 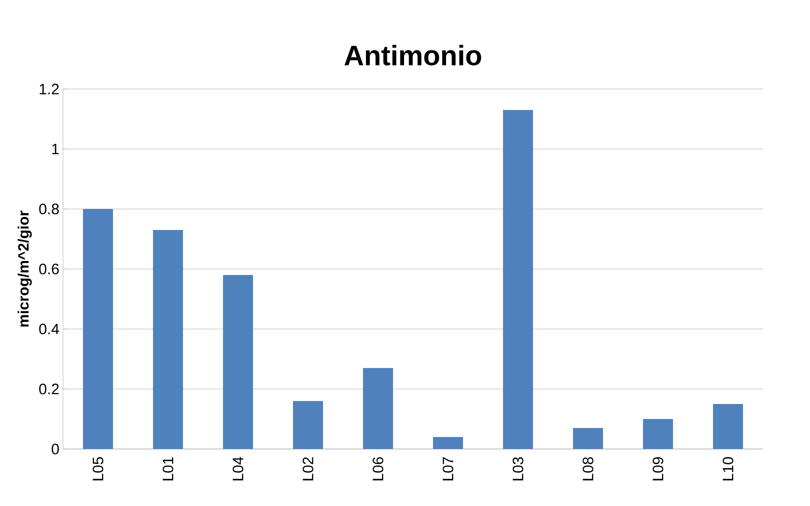 What do you see at coordinates (658, 468) in the screenshot?
I see `x-tick-label: L09` at bounding box center [658, 468].